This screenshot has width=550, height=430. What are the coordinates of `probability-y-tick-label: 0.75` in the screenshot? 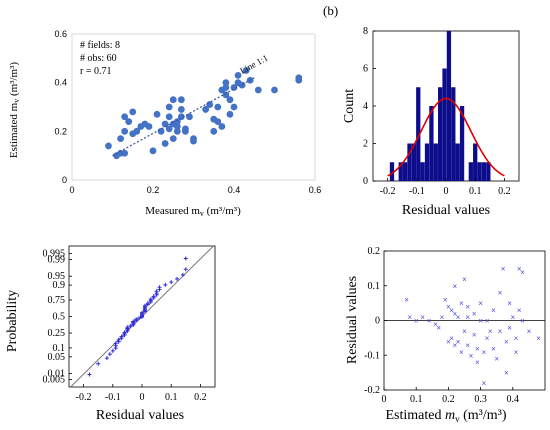 It's located at (57, 300).